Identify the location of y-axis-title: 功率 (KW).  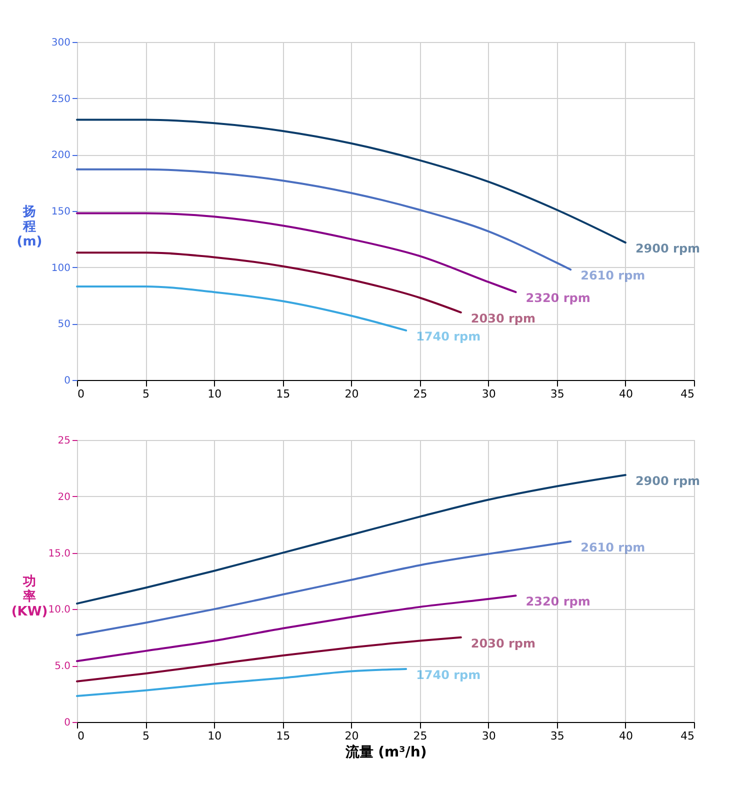
(29, 597).